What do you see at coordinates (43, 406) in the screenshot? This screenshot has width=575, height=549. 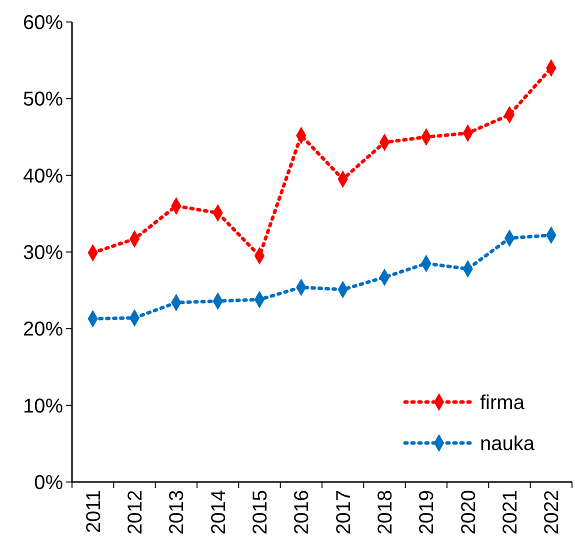 I see `y-tick-label: 10%` at bounding box center [43, 406].